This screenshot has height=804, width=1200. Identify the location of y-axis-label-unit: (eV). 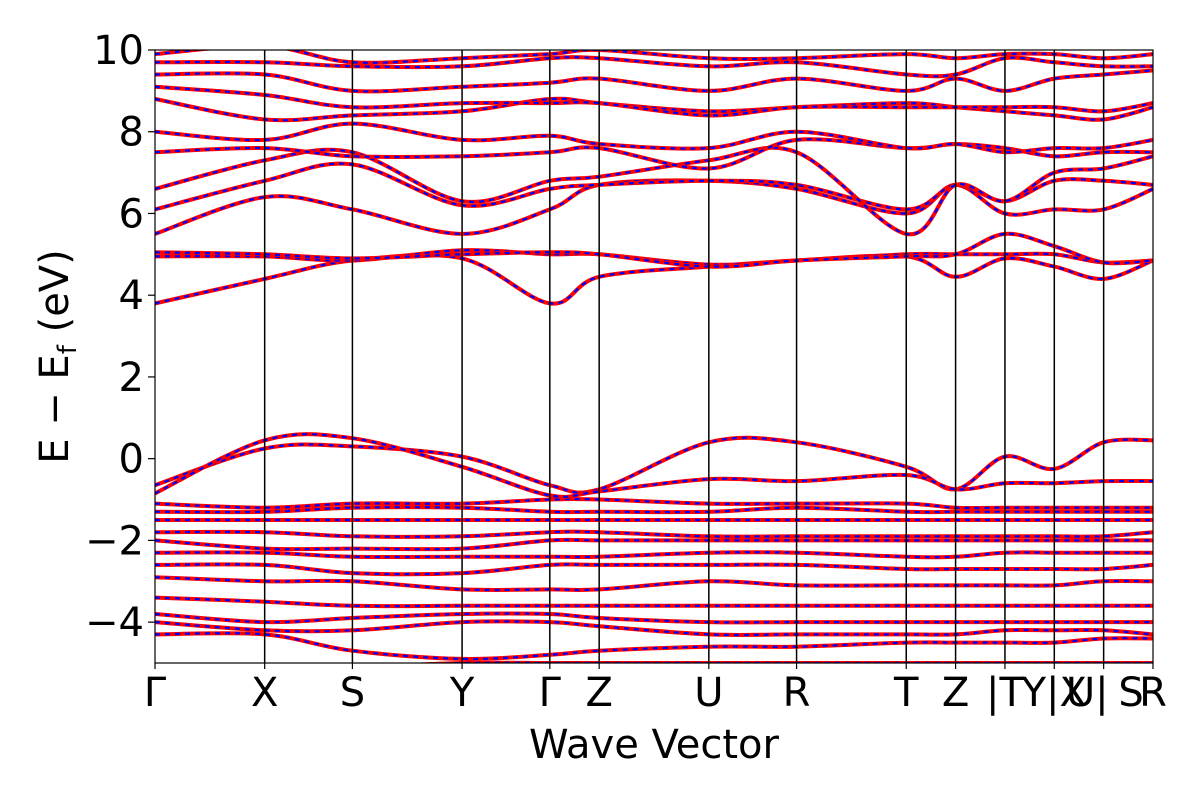
(55, 297).